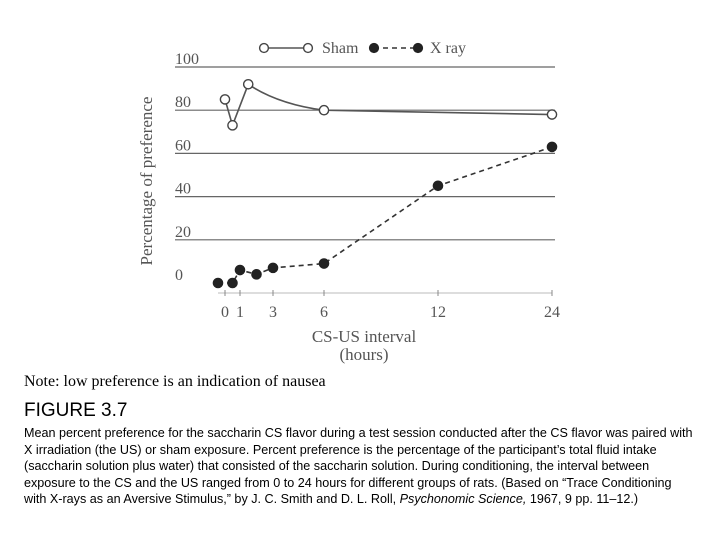 This screenshot has height=540, width=720. What do you see at coordinates (385, 215) in the screenshot?
I see `series-line-x-ray` at bounding box center [385, 215].